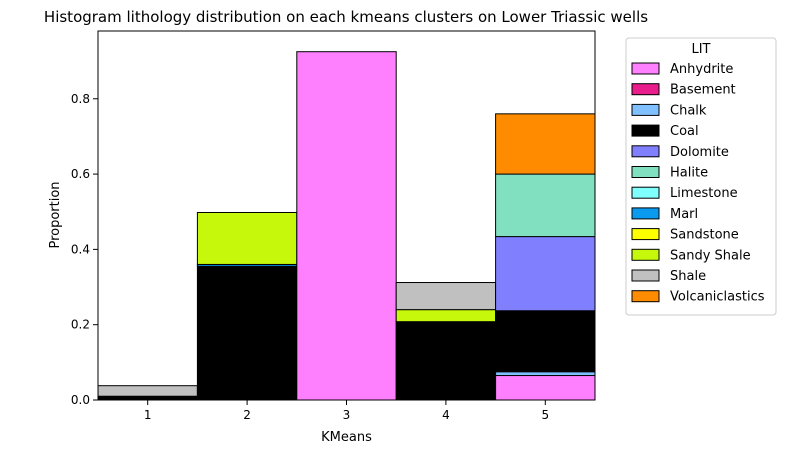 The width and height of the screenshot is (786, 453). What do you see at coordinates (80, 400) in the screenshot?
I see `y-tick-label: 0.0` at bounding box center [80, 400].